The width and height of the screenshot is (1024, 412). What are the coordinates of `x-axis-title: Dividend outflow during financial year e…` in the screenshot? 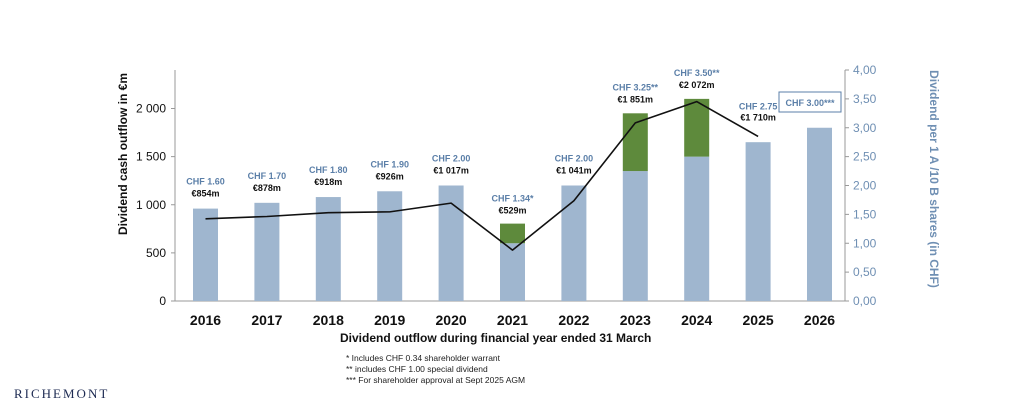 It's located at (496, 338).